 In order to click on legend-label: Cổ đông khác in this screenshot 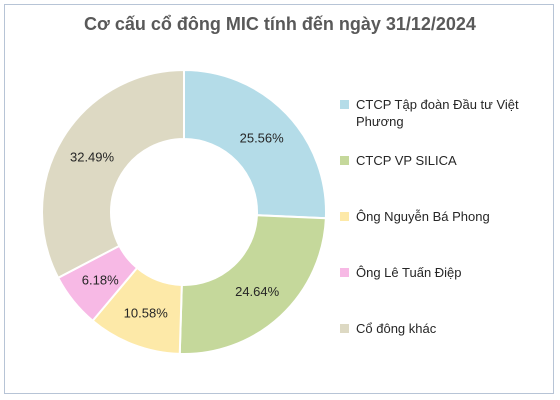, I will do `click(396, 328)`.